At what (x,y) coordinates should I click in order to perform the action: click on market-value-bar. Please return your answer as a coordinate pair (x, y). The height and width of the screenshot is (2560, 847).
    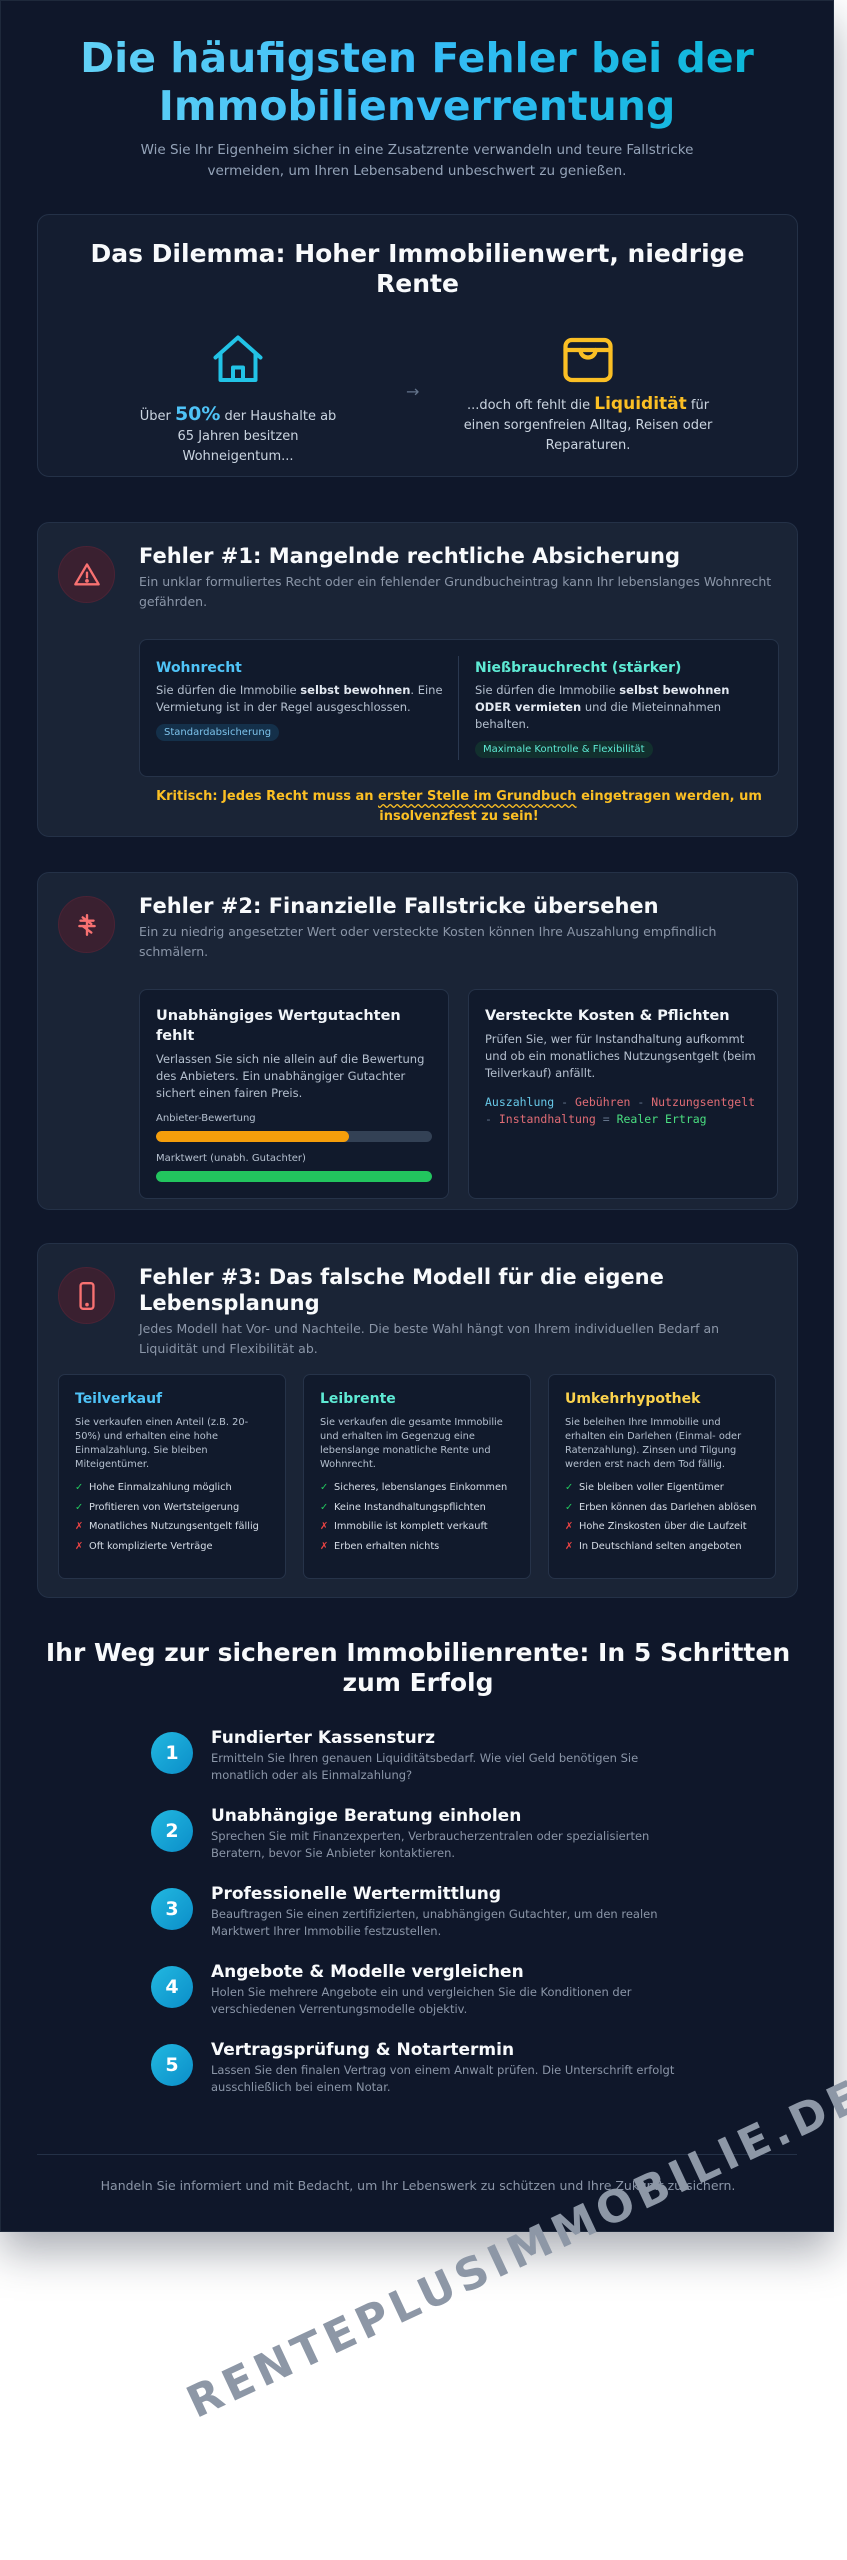
    Looking at the image, I should click on (294, 1176).